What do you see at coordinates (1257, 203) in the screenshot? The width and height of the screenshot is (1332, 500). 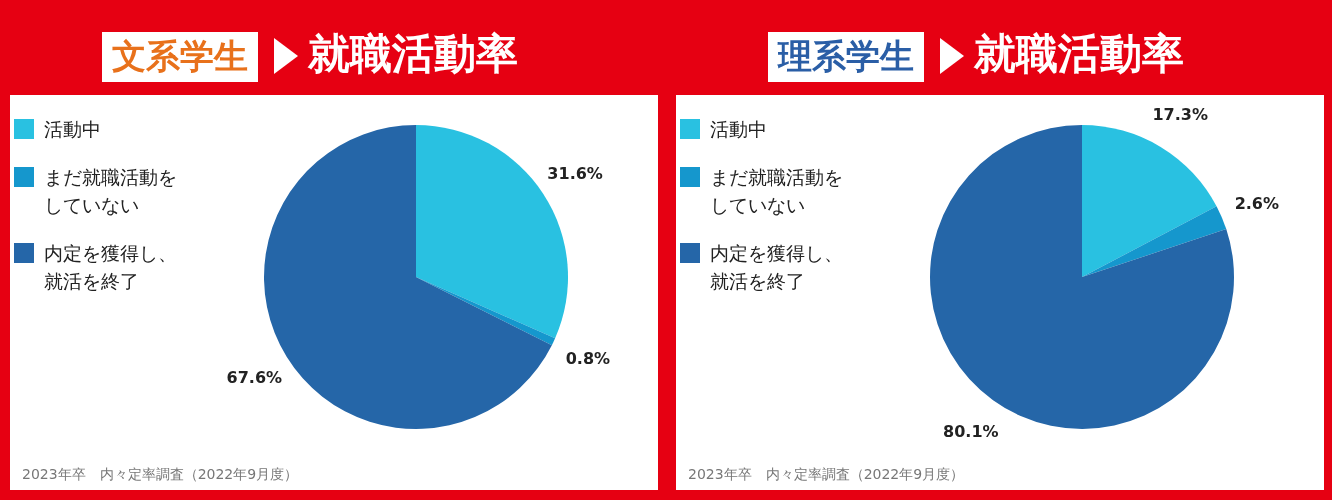 I see `data-label: 2.6%` at bounding box center [1257, 203].